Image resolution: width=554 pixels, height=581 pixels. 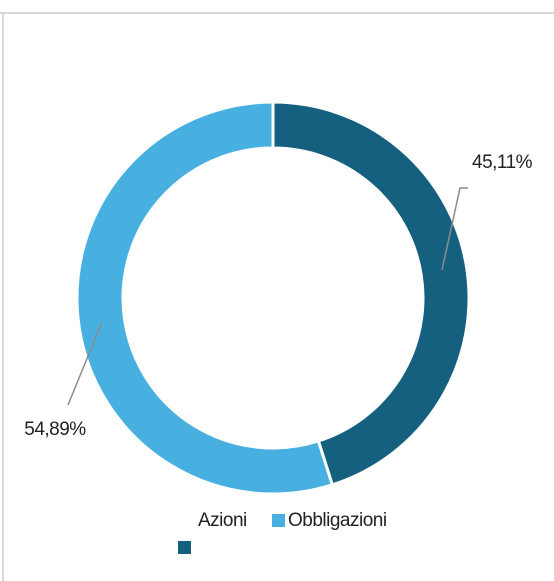 I want to click on legend-label: Obbligazioni, so click(x=337, y=520).